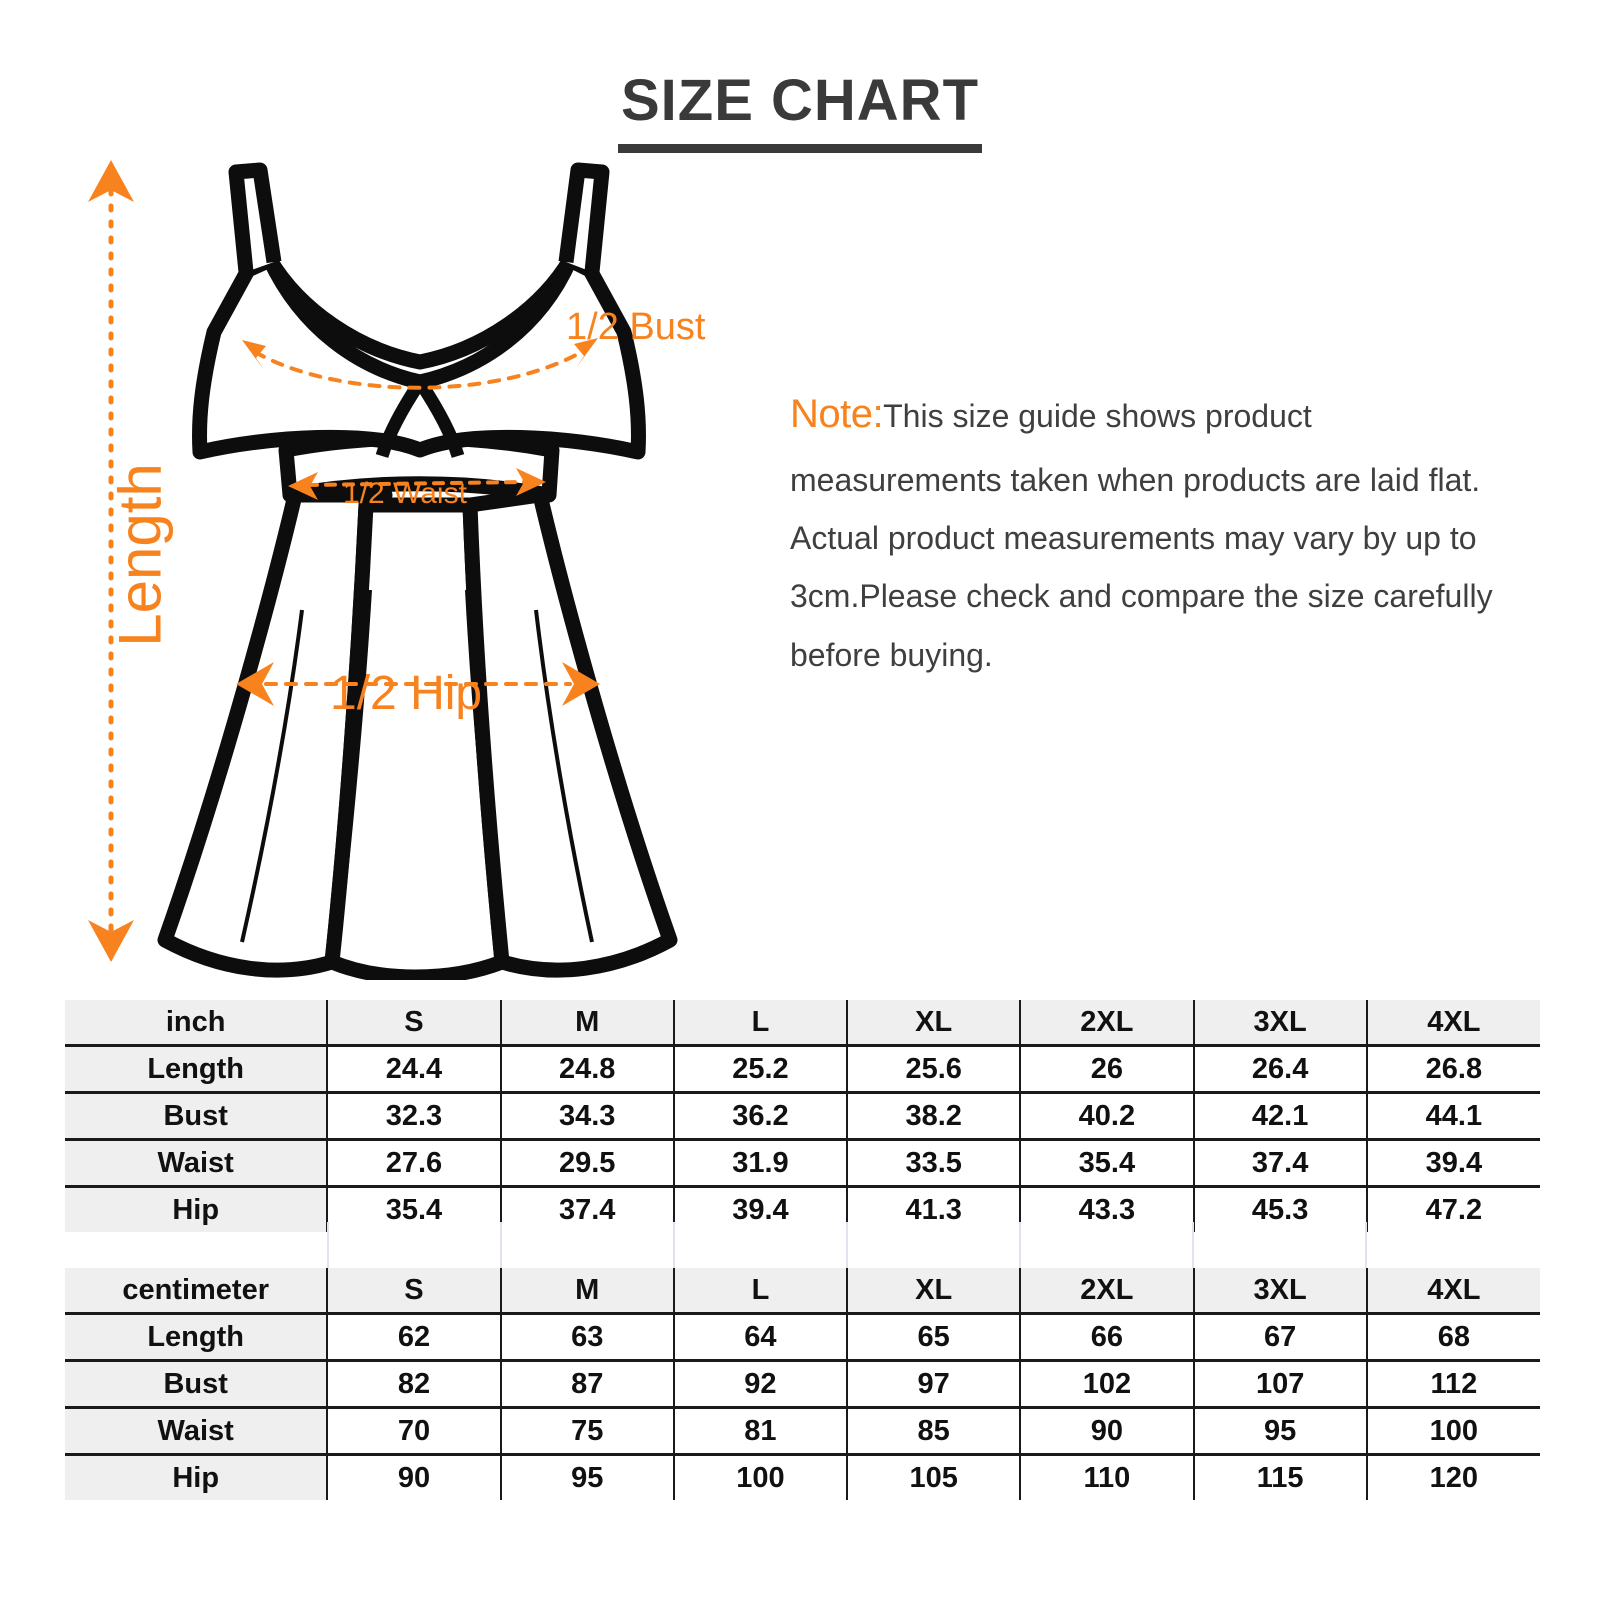 The height and width of the screenshot is (1600, 1600). What do you see at coordinates (586, 1069) in the screenshot?
I see `cell-length-m: 24.8` at bounding box center [586, 1069].